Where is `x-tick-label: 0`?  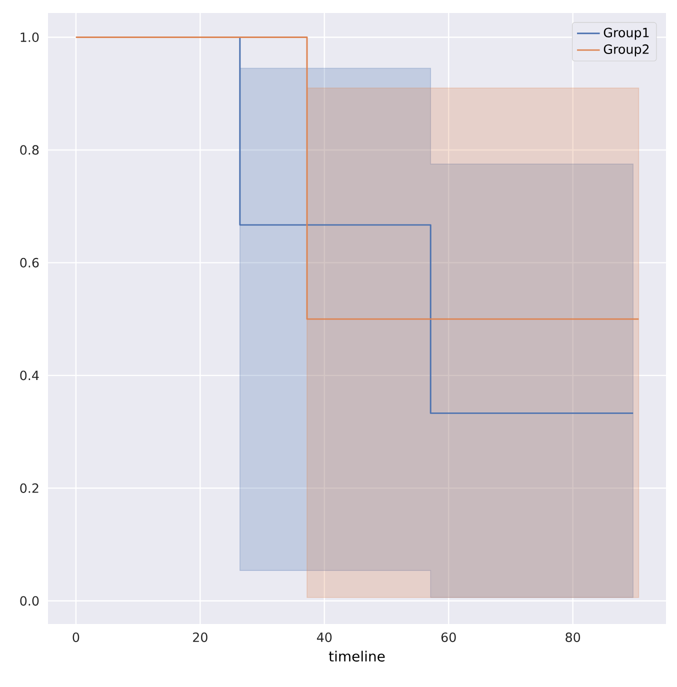 x-tick-label: 0 is located at coordinates (76, 637).